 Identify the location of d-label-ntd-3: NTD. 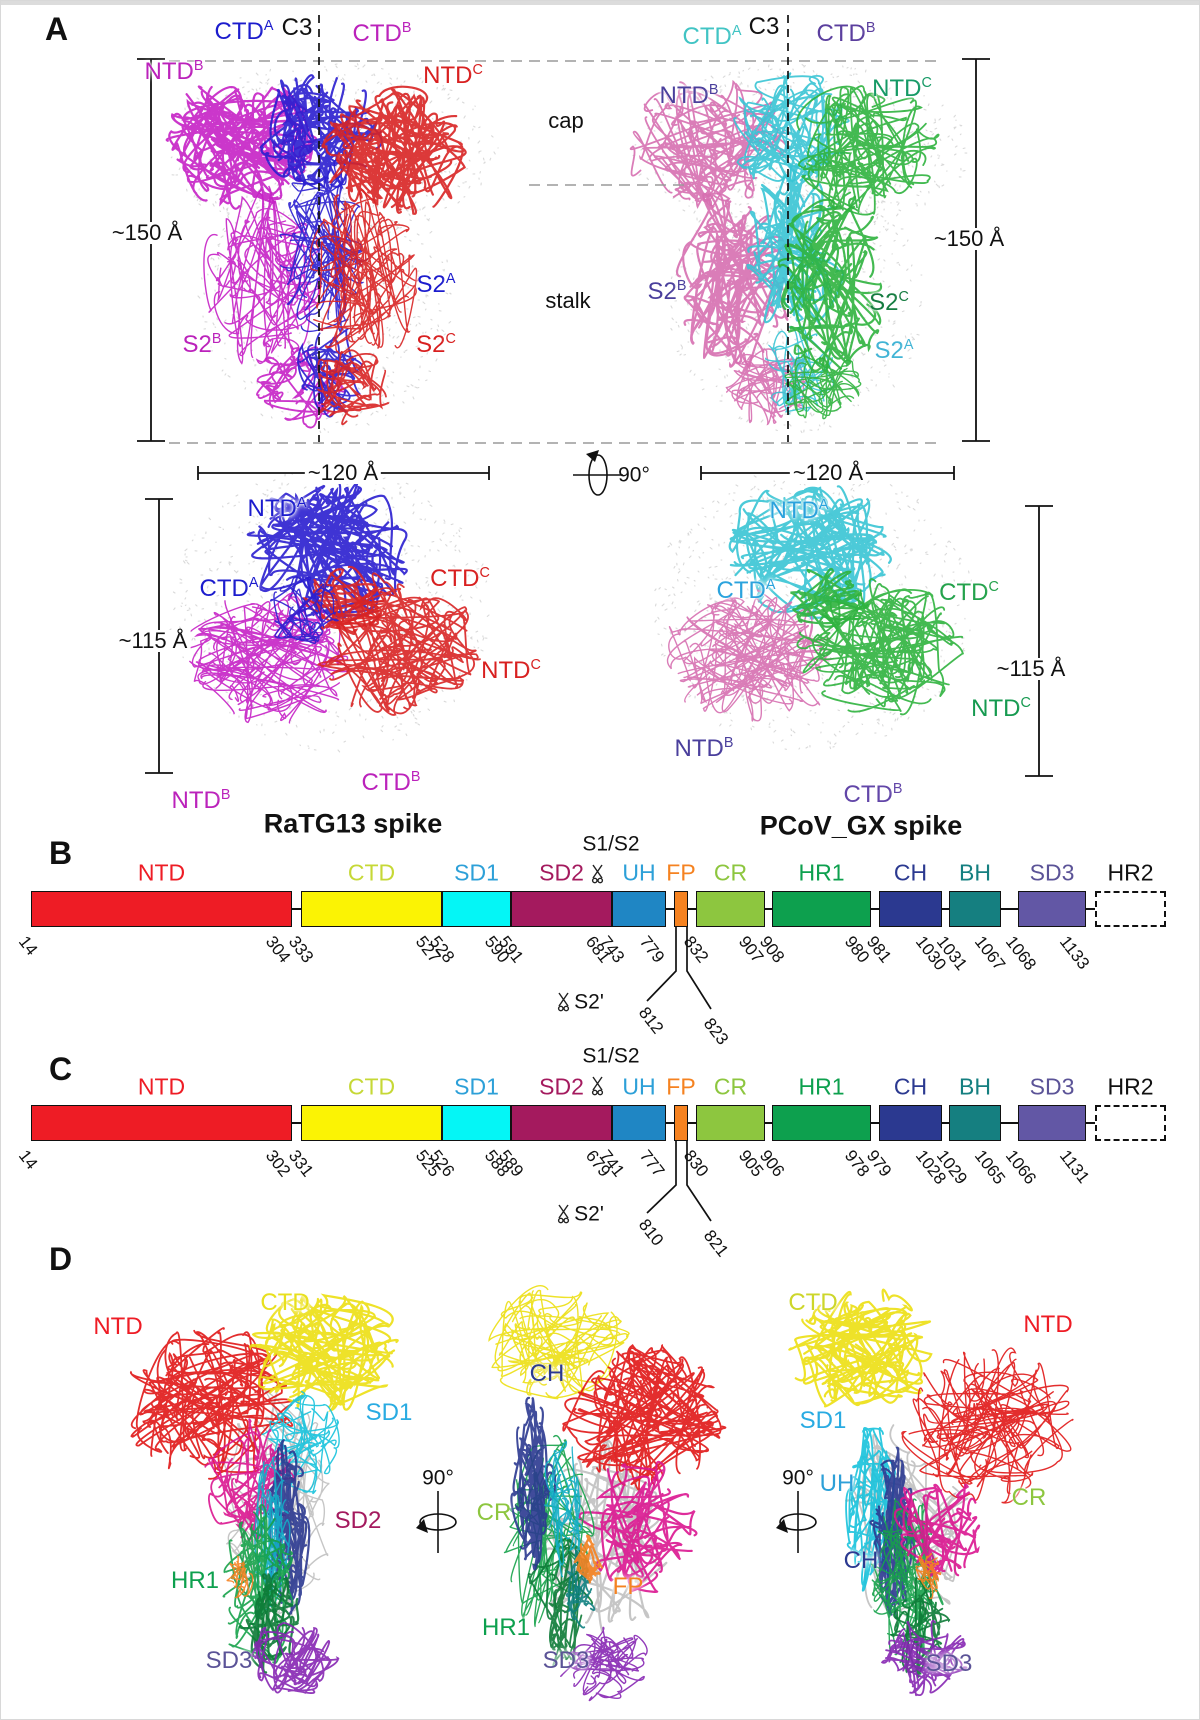
(1048, 1324).